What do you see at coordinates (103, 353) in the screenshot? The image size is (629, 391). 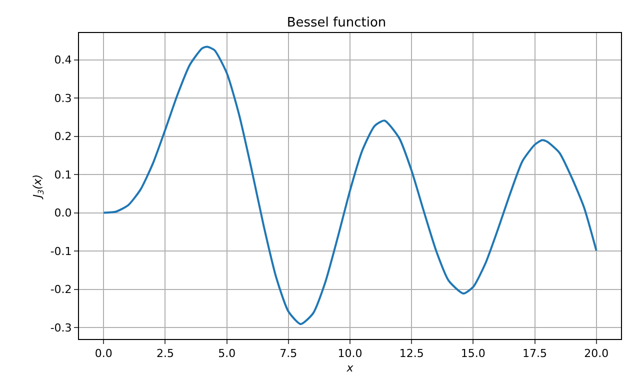 I see `x-tick-label: 0.0` at bounding box center [103, 353].